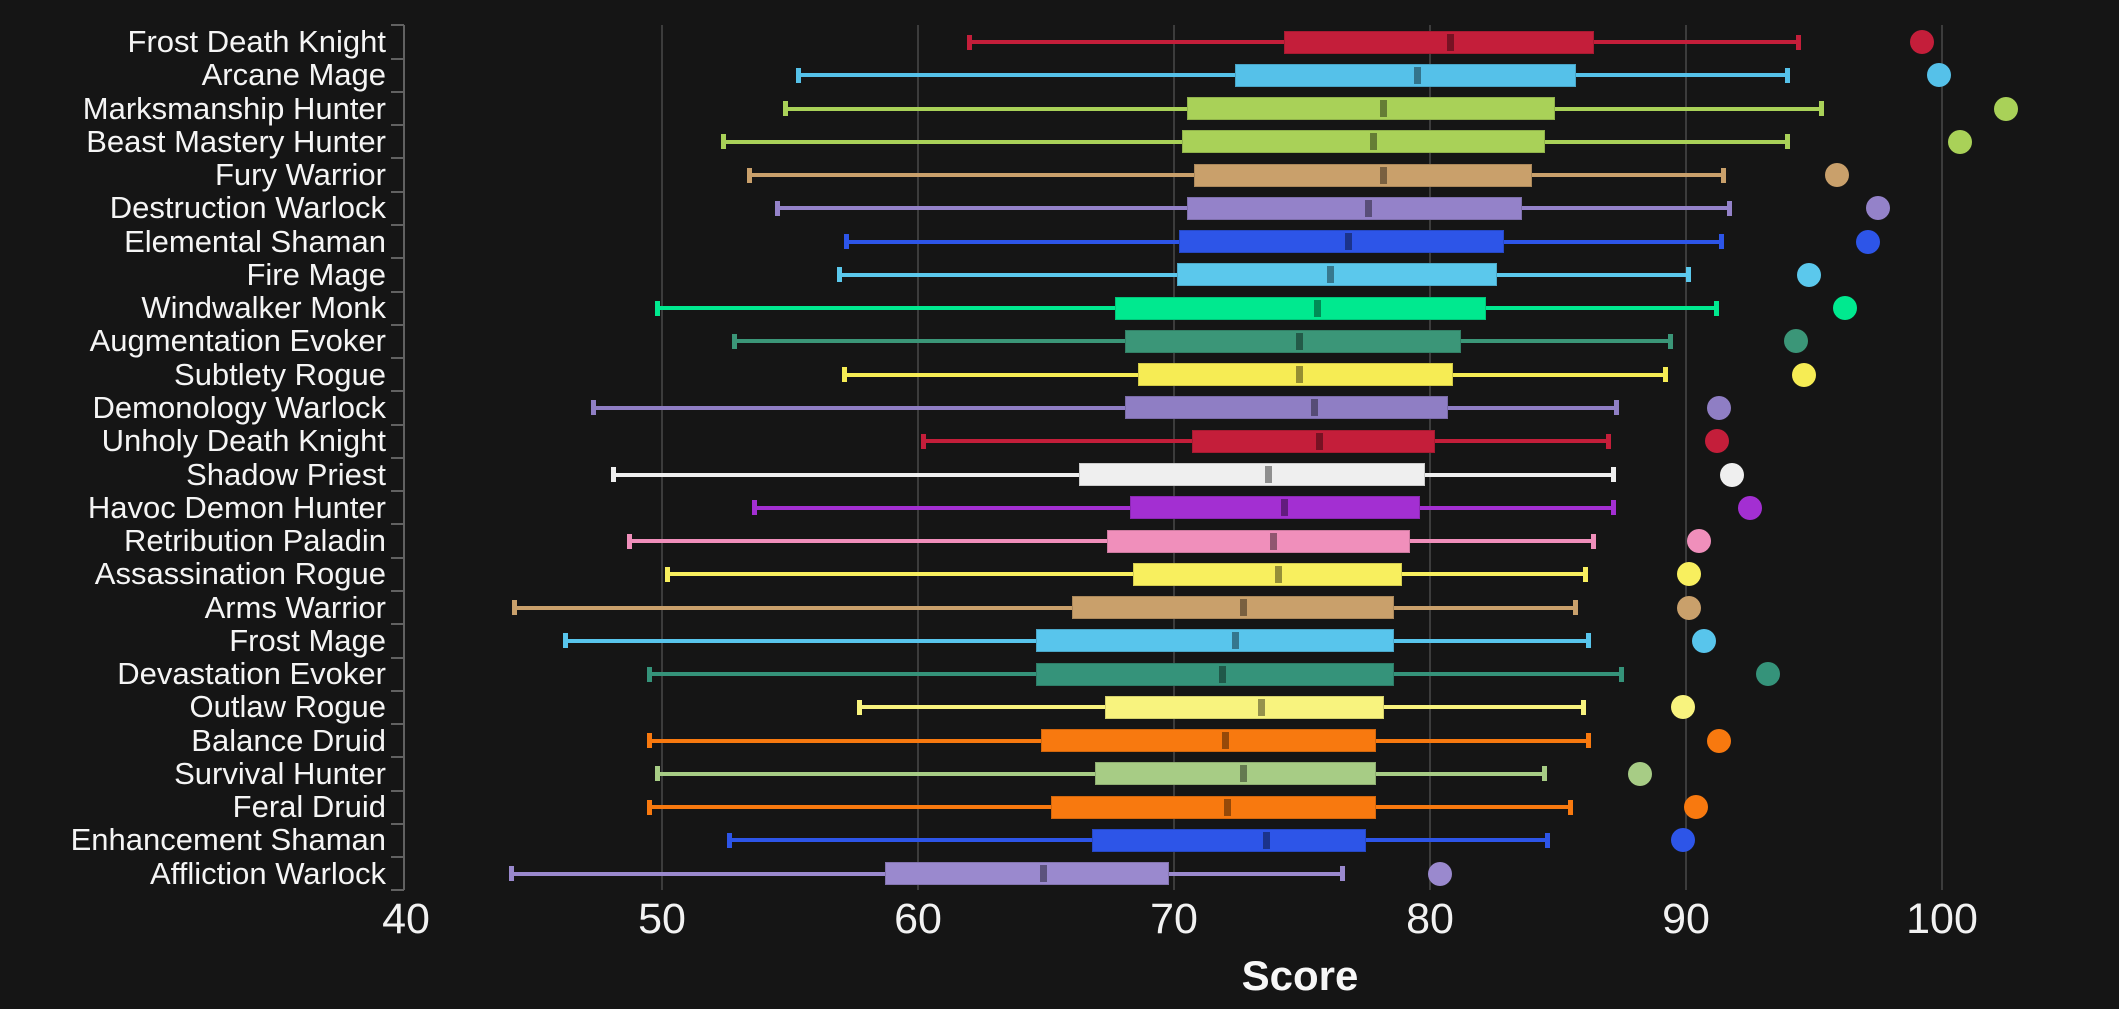  What do you see at coordinates (1942, 919) in the screenshot?
I see `x-tick-label: 100` at bounding box center [1942, 919].